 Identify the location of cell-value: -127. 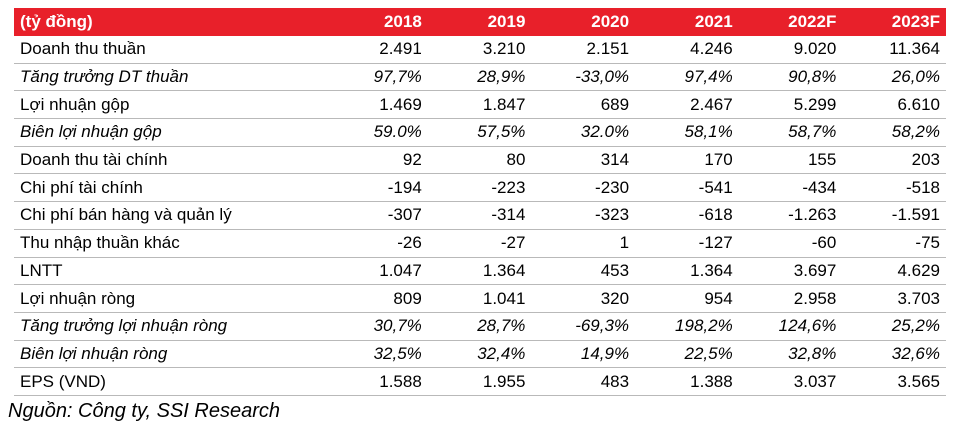
(687, 243).